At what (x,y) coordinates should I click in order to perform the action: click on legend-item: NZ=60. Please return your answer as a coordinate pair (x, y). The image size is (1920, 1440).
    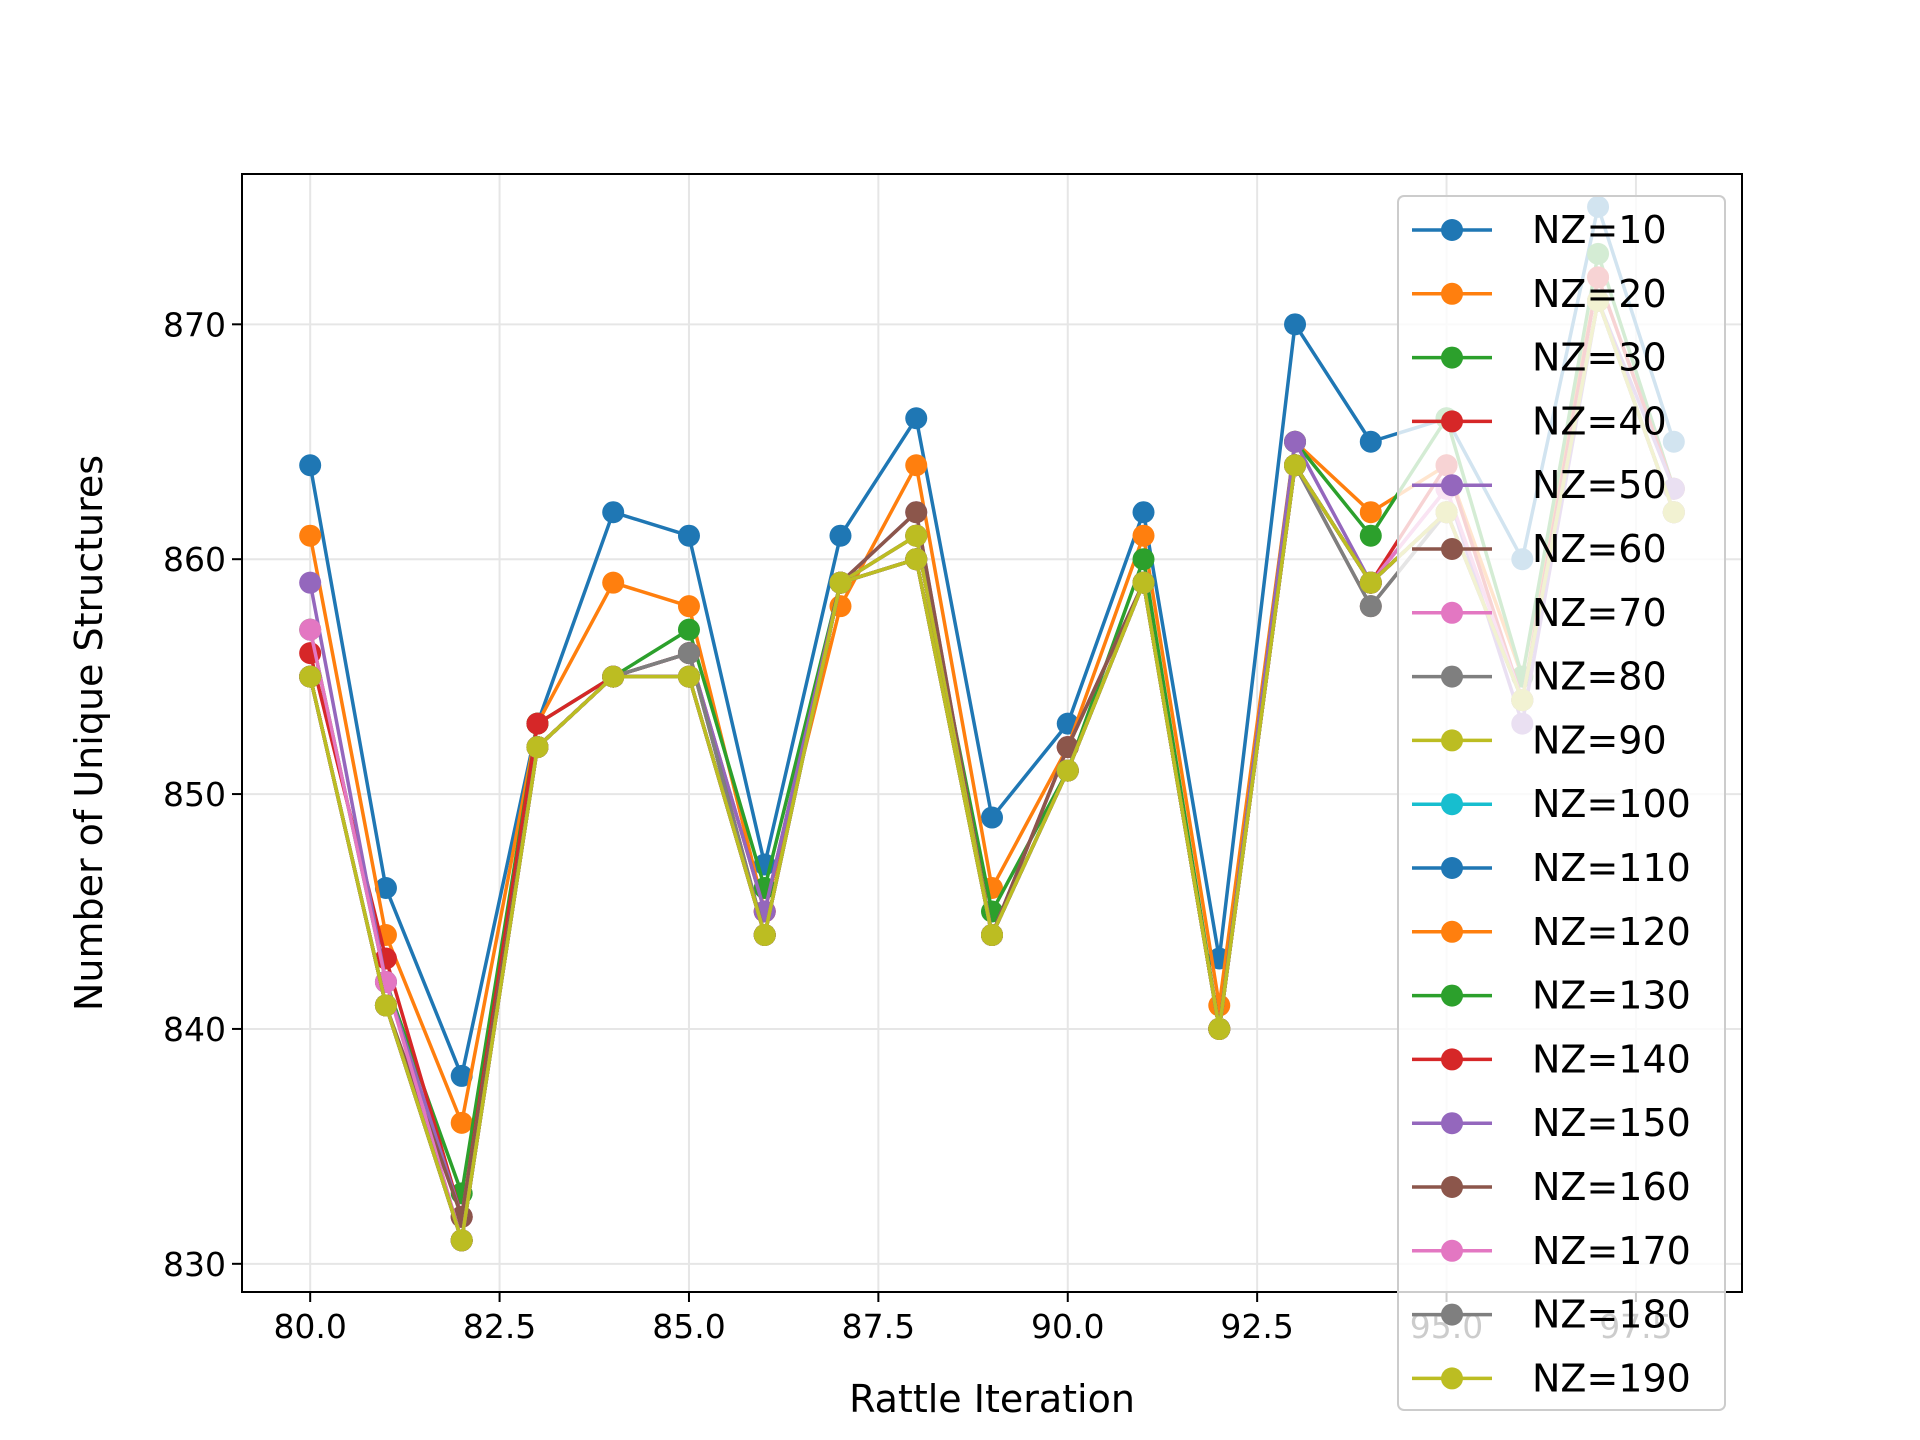
    Looking at the image, I should click on (1539, 549).